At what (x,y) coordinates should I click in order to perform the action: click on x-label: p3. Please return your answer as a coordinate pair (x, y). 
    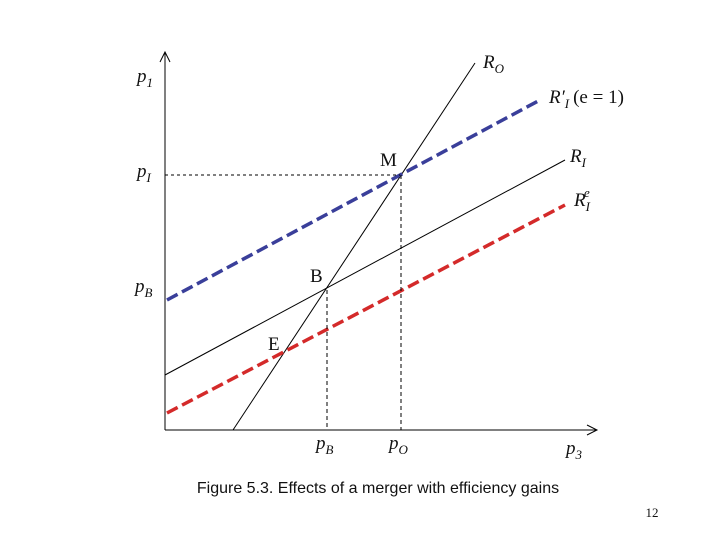
    Looking at the image, I should click on (573, 450).